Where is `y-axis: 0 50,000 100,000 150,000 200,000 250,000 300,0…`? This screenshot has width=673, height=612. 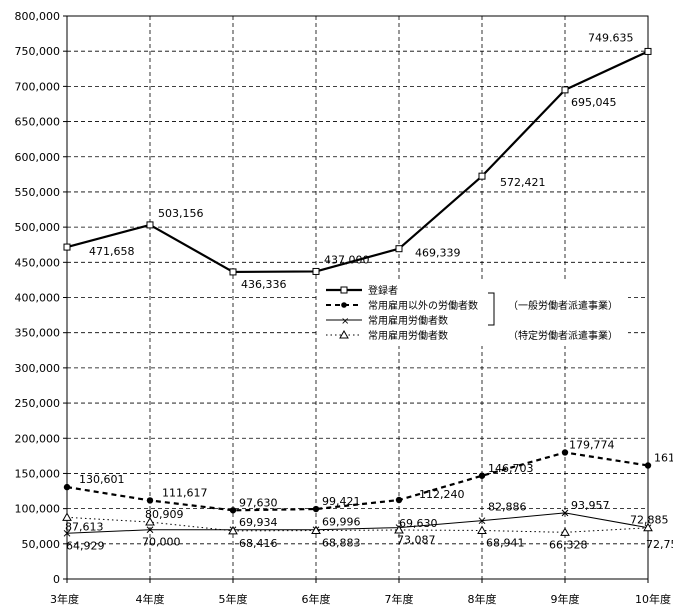
y-axis: 0 50,000 100,000 150,000 200,000 250,000 300,0… is located at coordinates (41, 298).